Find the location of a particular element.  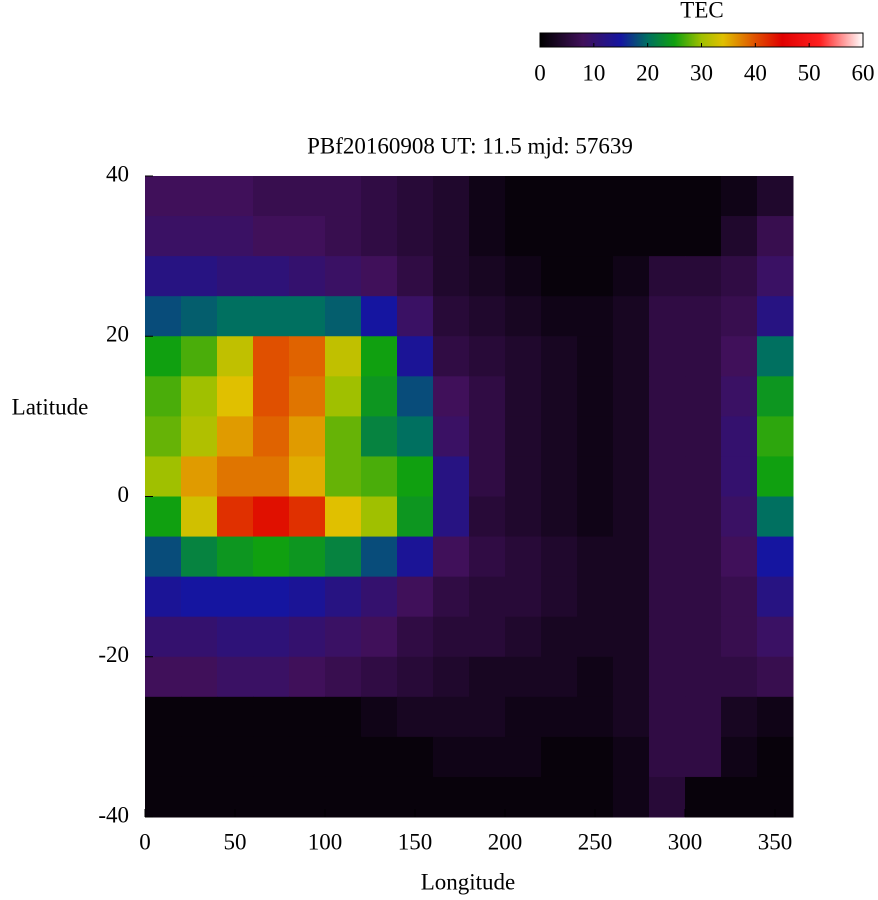

colorbar-tick-label: 30 is located at coordinates (701, 72).